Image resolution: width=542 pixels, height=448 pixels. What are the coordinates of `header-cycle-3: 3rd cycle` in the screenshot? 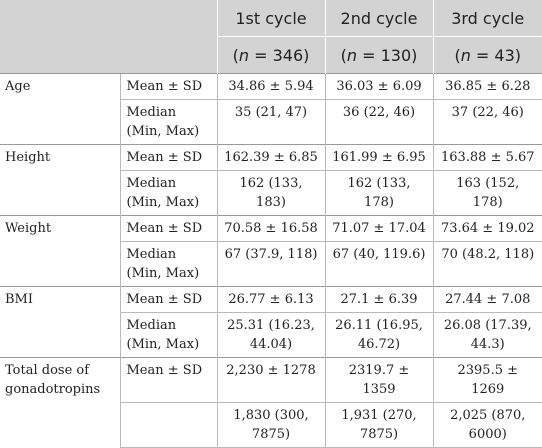 It's located at (487, 18).